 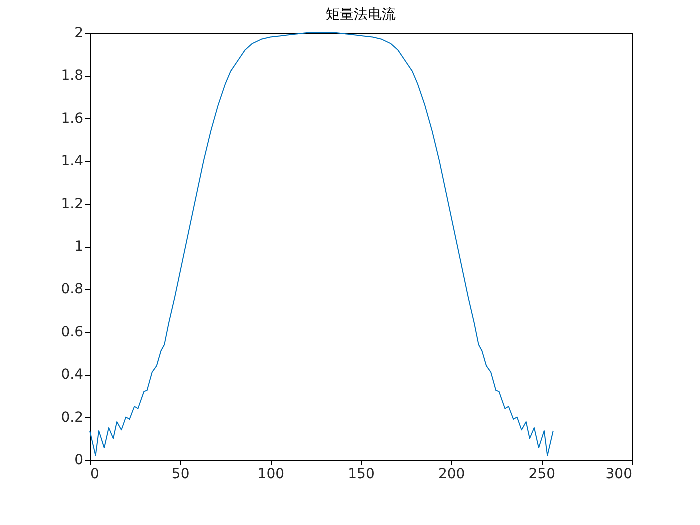 I want to click on x-tick-label: 300, so click(x=619, y=474).